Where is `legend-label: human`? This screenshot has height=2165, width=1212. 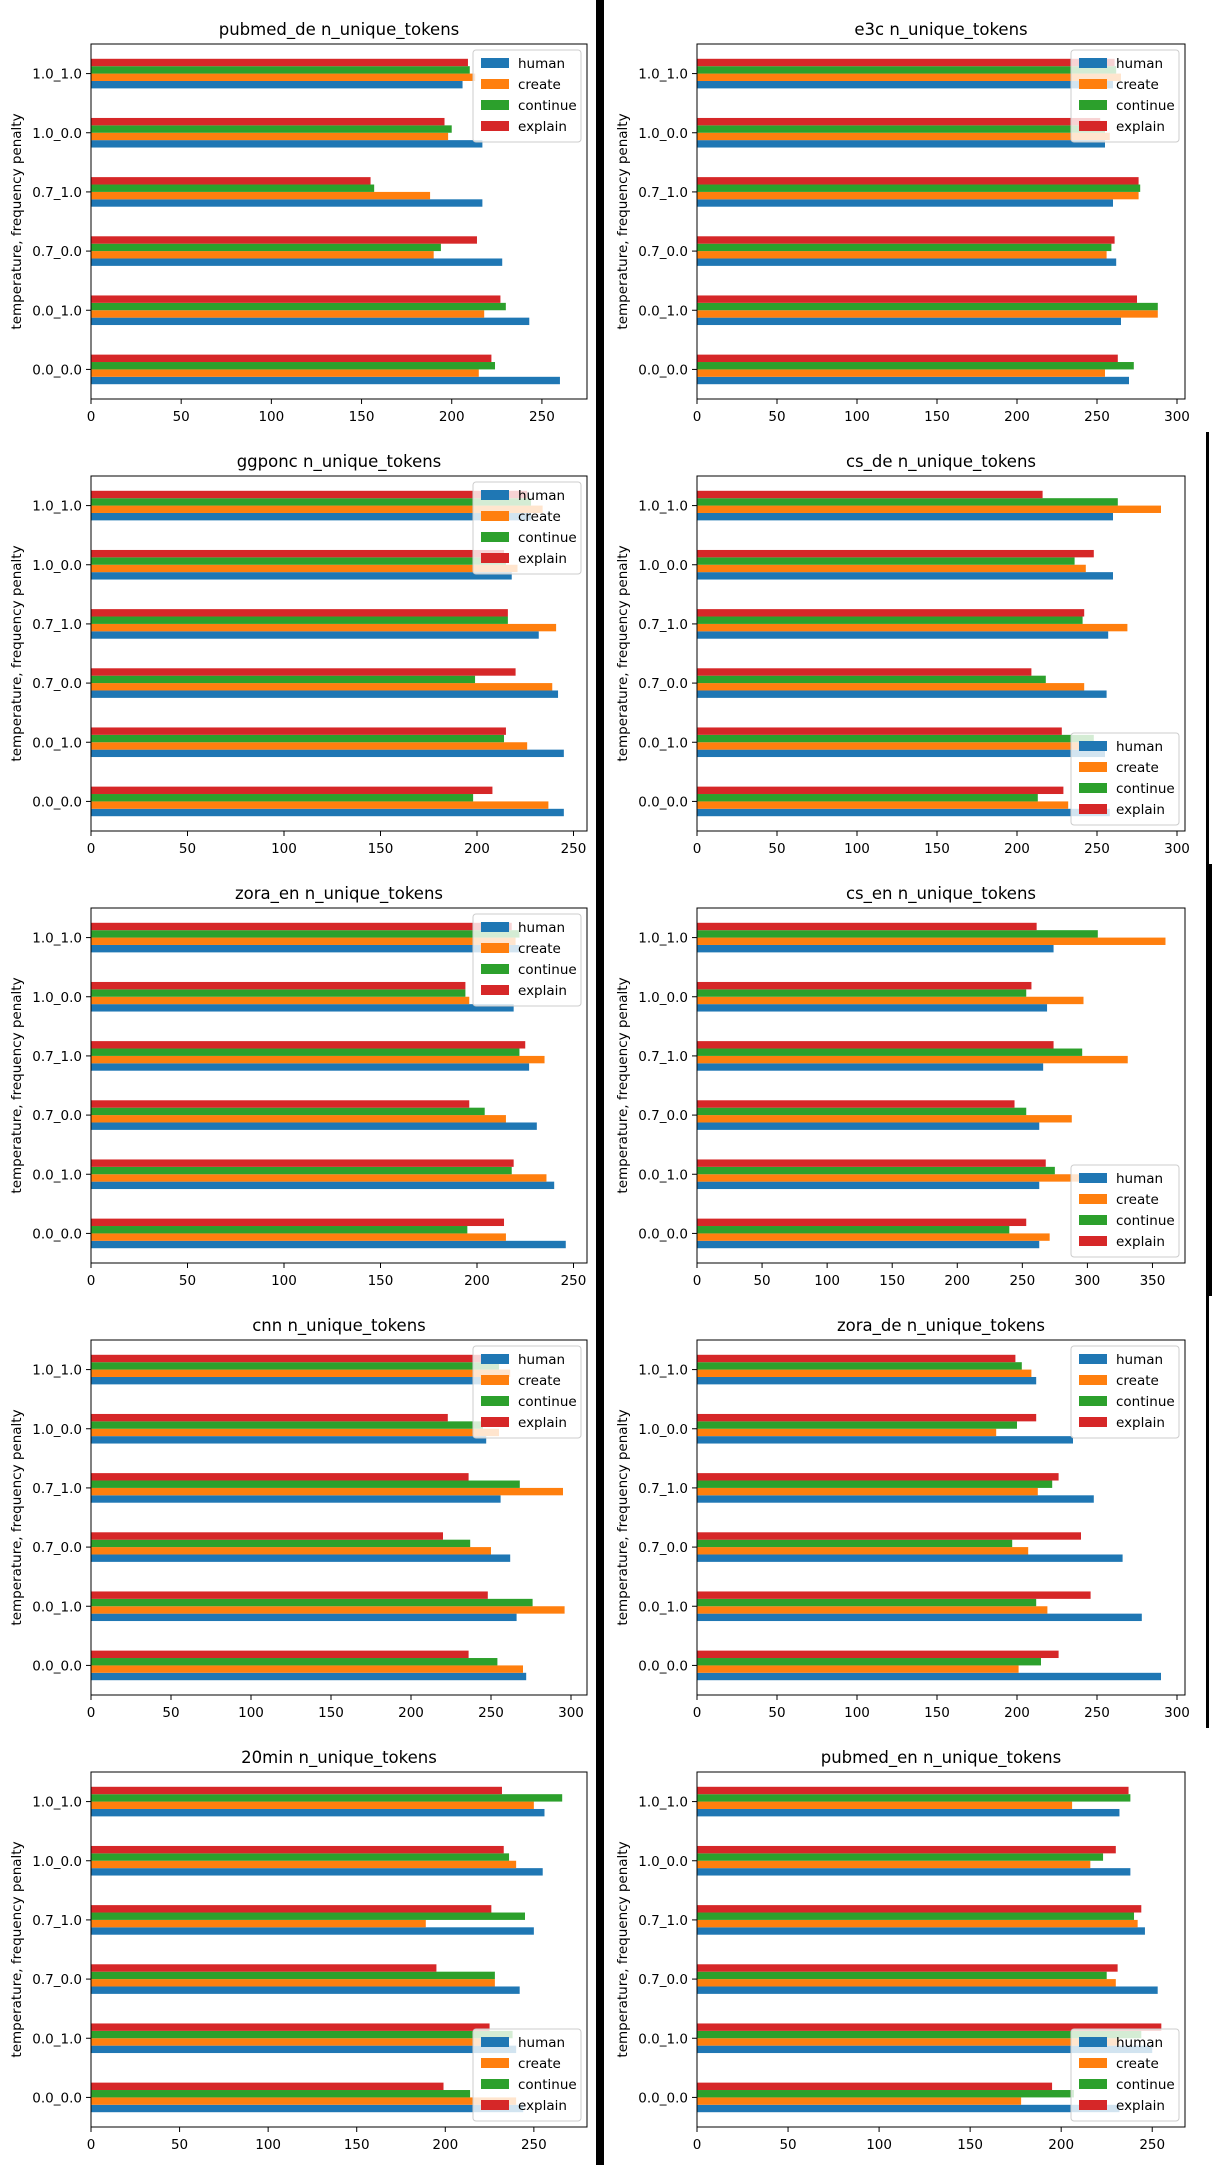 legend-label: human is located at coordinates (541, 496).